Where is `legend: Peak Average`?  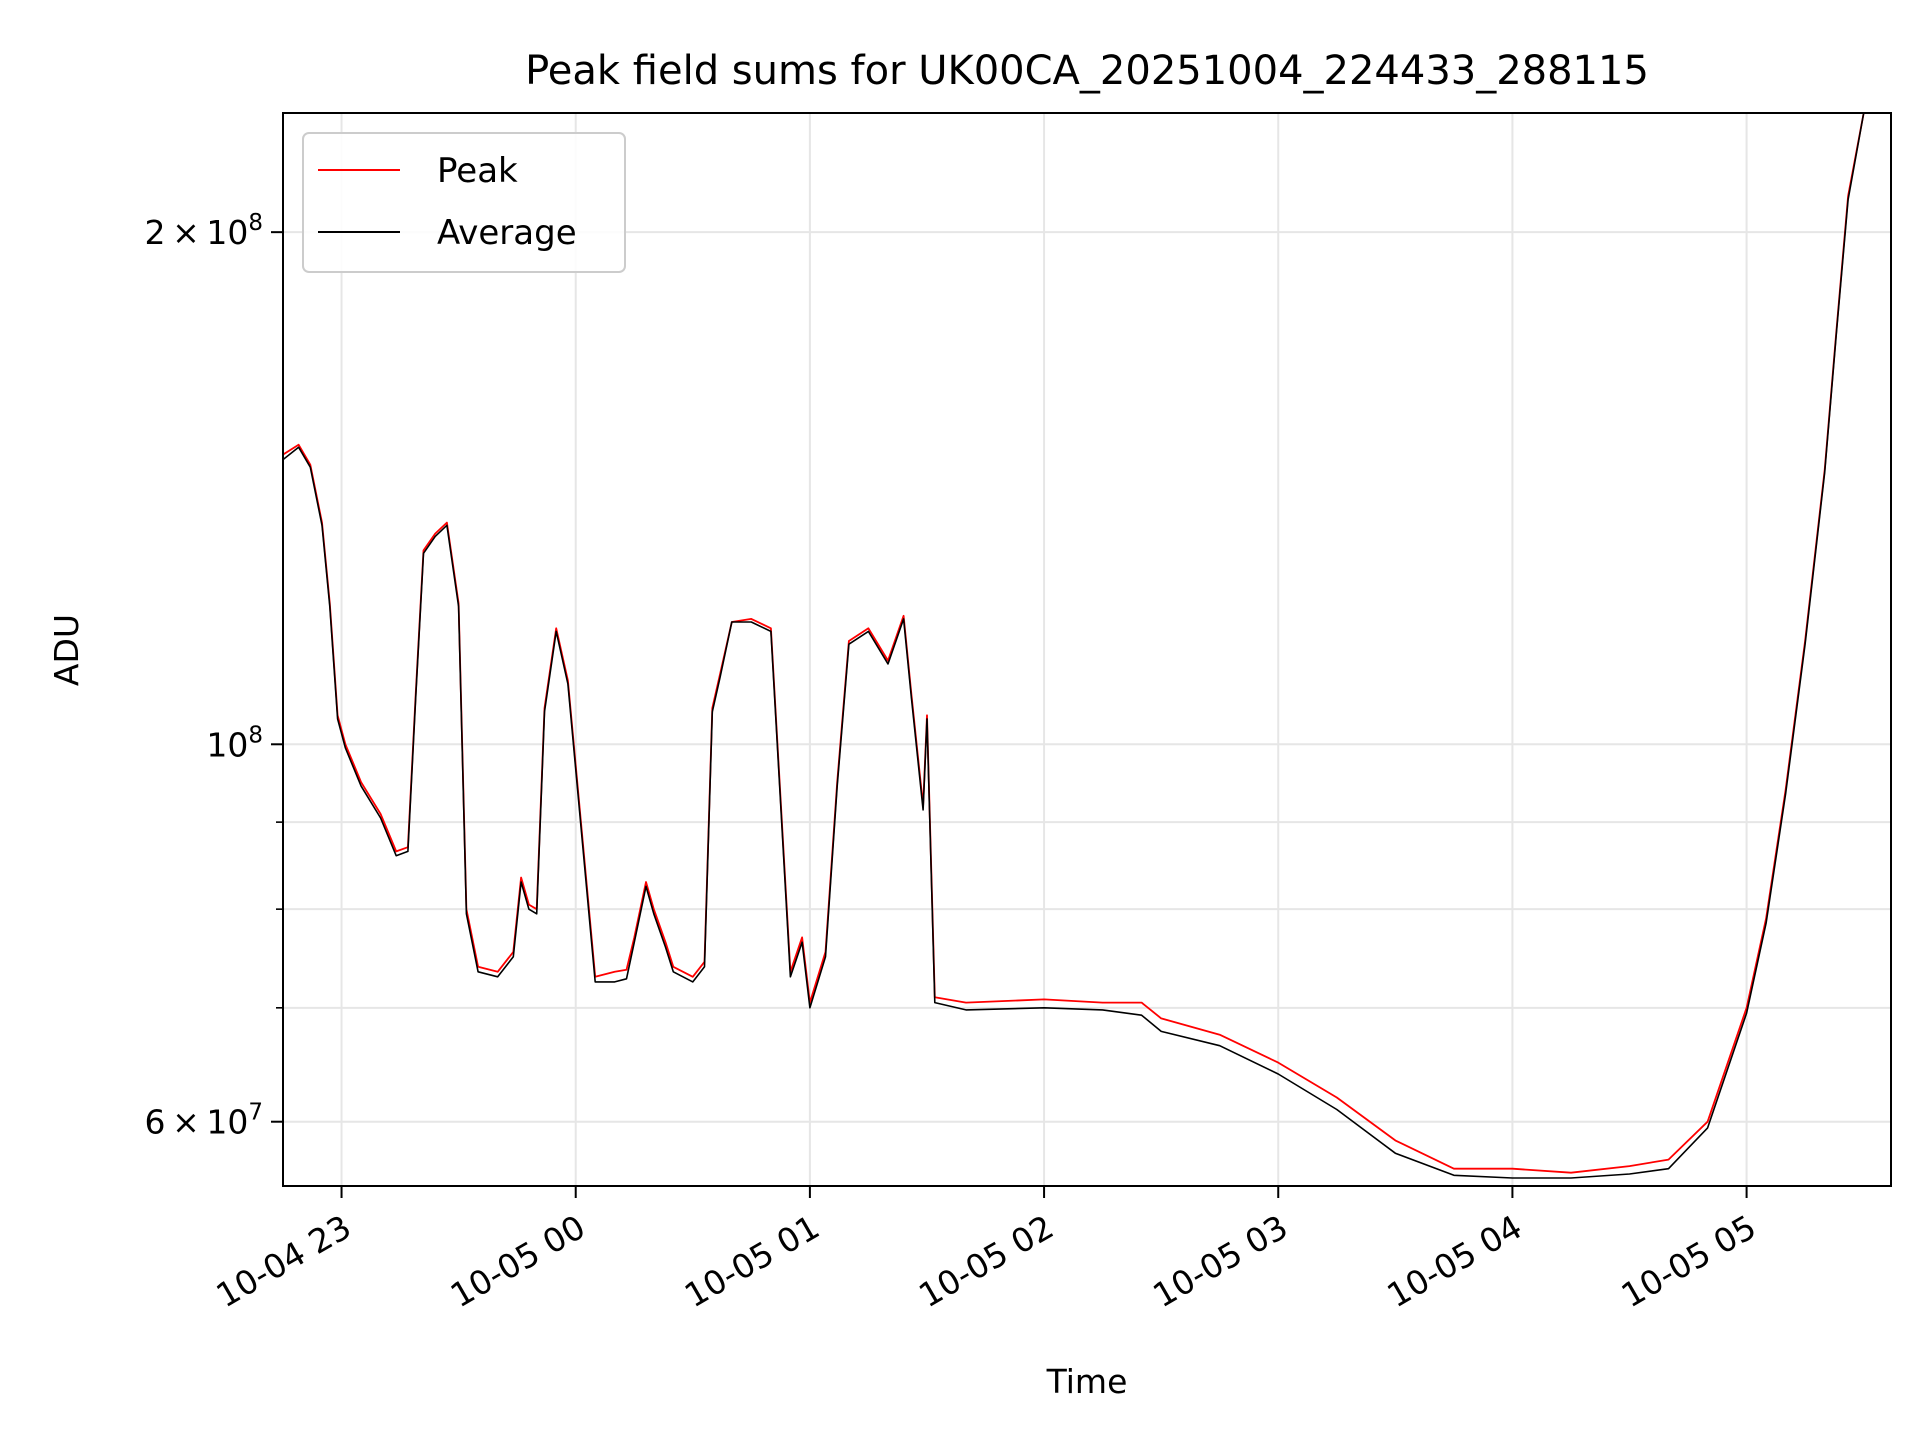 legend: Peak Average is located at coordinates (464, 202).